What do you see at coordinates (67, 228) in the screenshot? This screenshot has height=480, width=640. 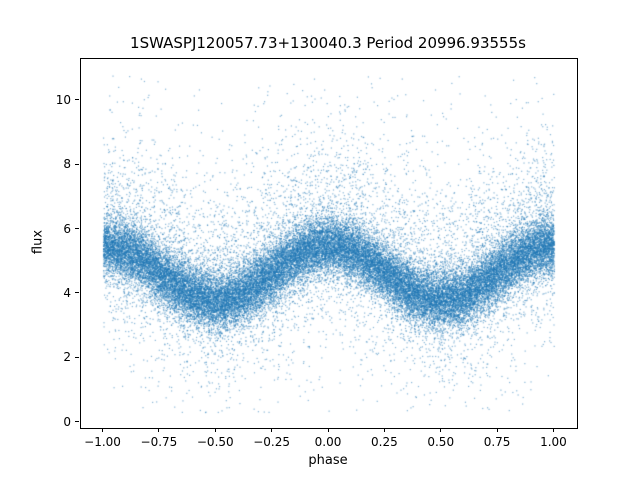 I see `y-tick-label: 6` at bounding box center [67, 228].